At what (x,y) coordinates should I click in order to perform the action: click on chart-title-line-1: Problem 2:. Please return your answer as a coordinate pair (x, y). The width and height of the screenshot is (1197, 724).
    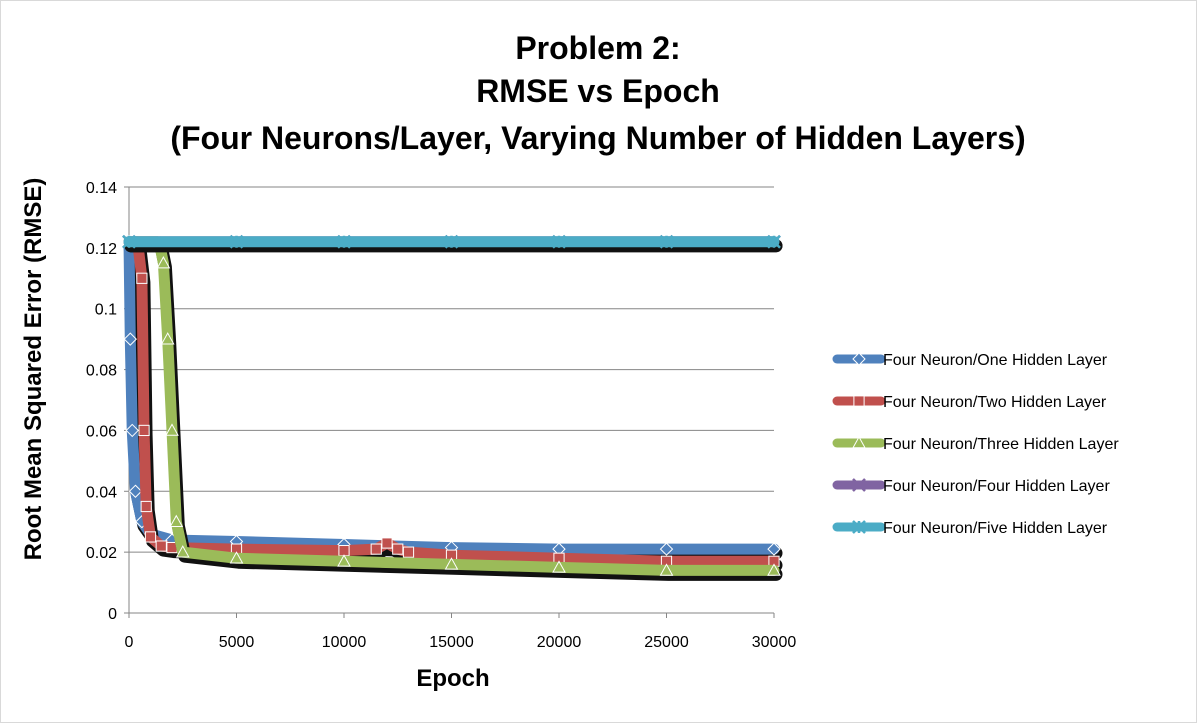
    Looking at the image, I should click on (597, 48).